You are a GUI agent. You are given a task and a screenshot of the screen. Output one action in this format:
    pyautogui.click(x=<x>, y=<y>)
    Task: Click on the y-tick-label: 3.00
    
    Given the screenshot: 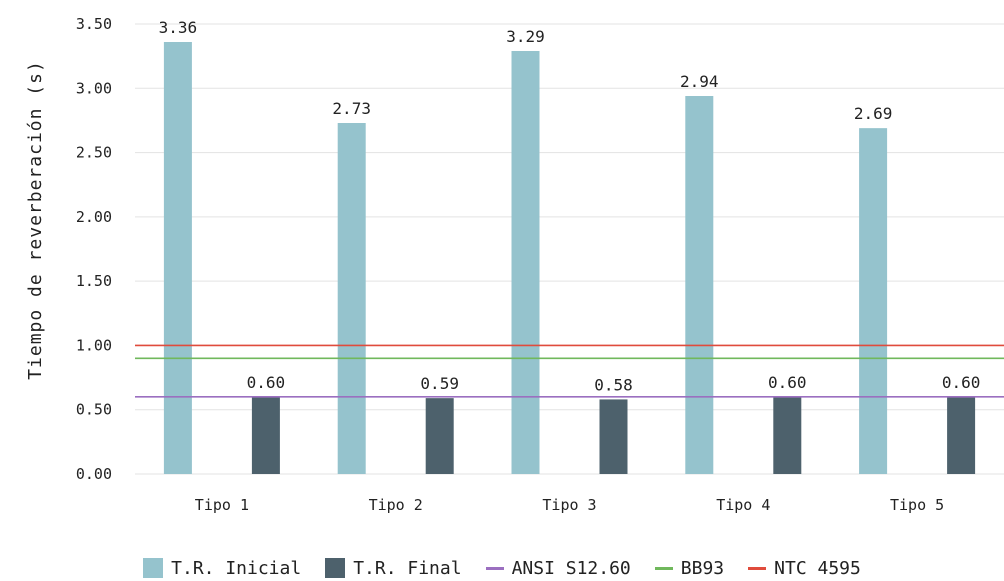 What is the action you would take?
    pyautogui.click(x=94, y=88)
    